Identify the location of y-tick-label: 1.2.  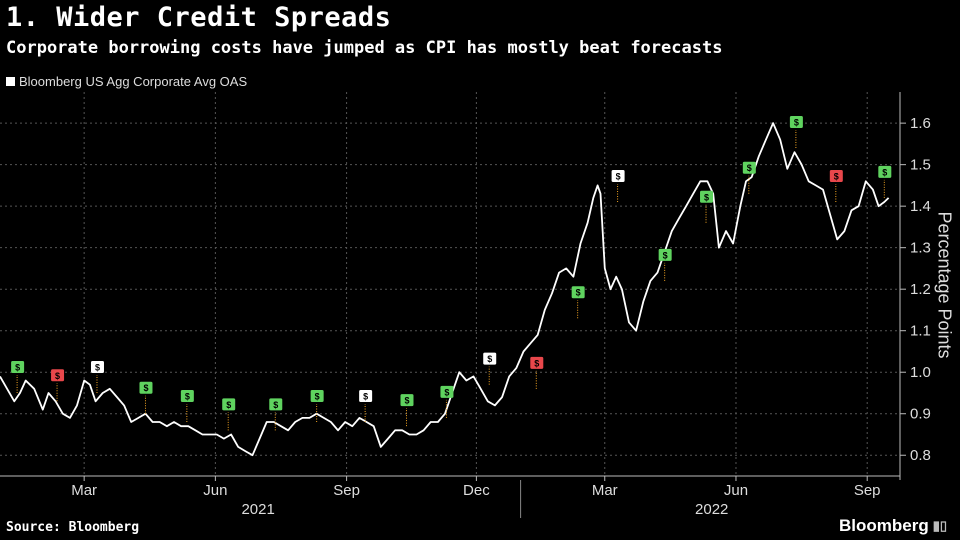
(920, 289).